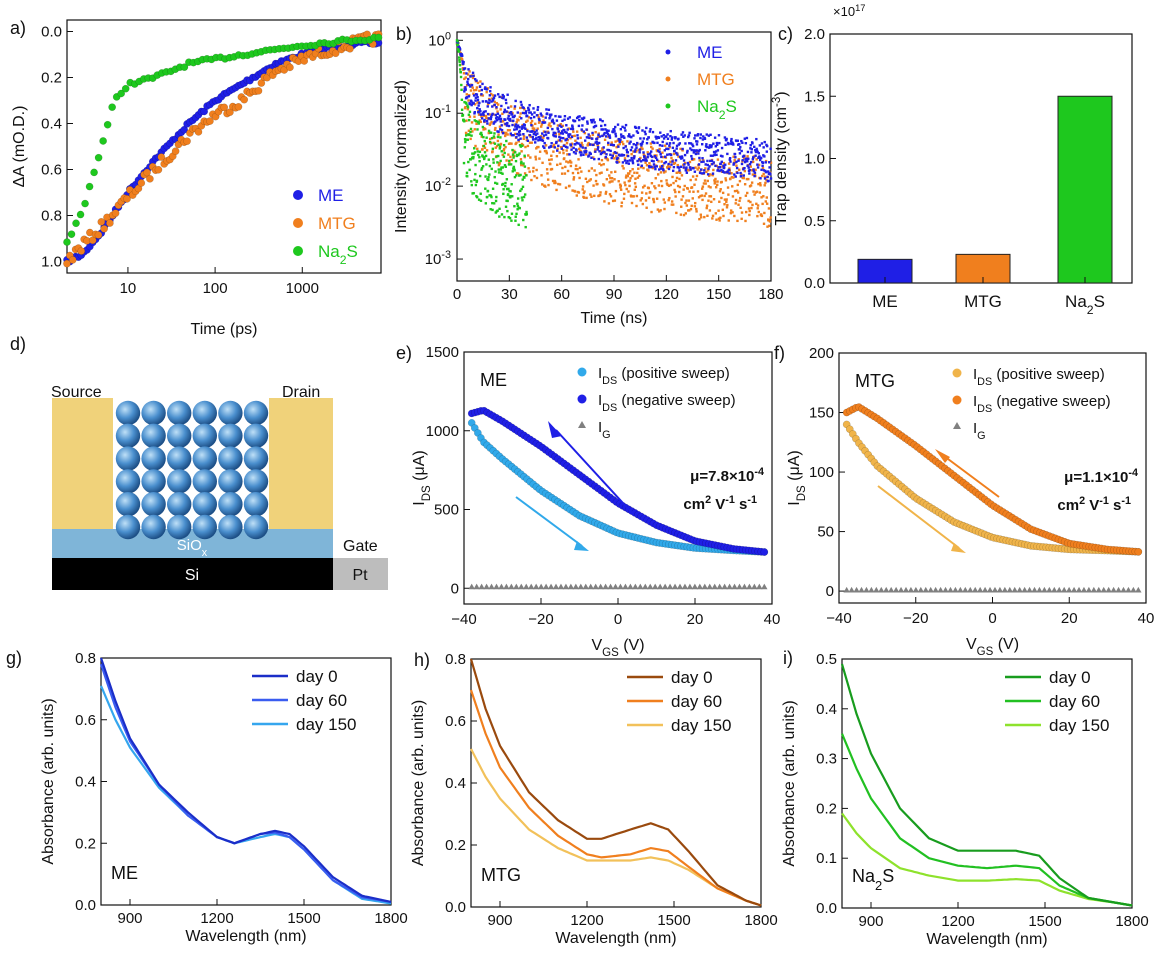 The image size is (1158, 956). I want to click on legend-label: MTG, so click(337, 223).